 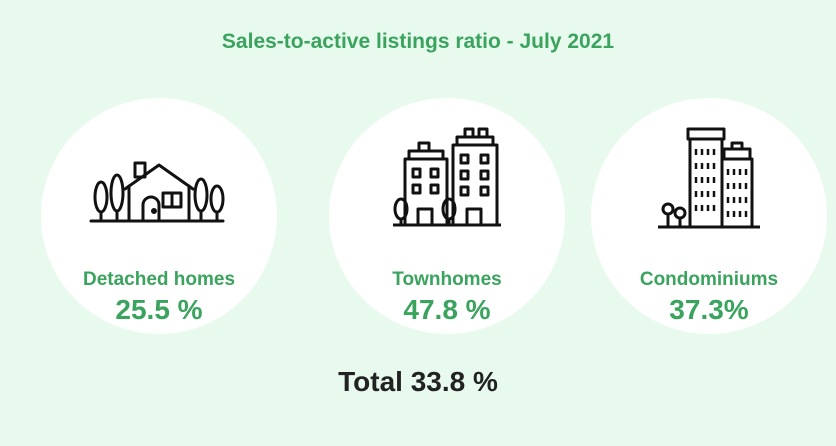 What do you see at coordinates (709, 309) in the screenshot?
I see `condominiums-value: 37.3%` at bounding box center [709, 309].